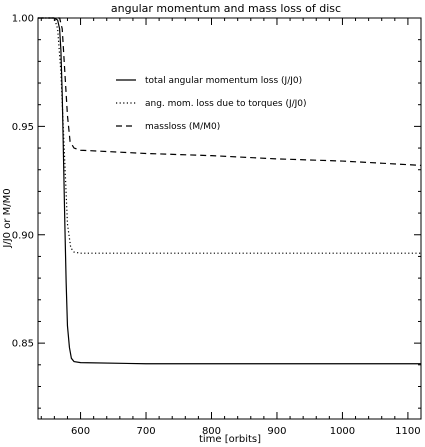  Describe the element at coordinates (182, 127) in the screenshot. I see `legend-label-3: massloss (M/M0)` at that location.